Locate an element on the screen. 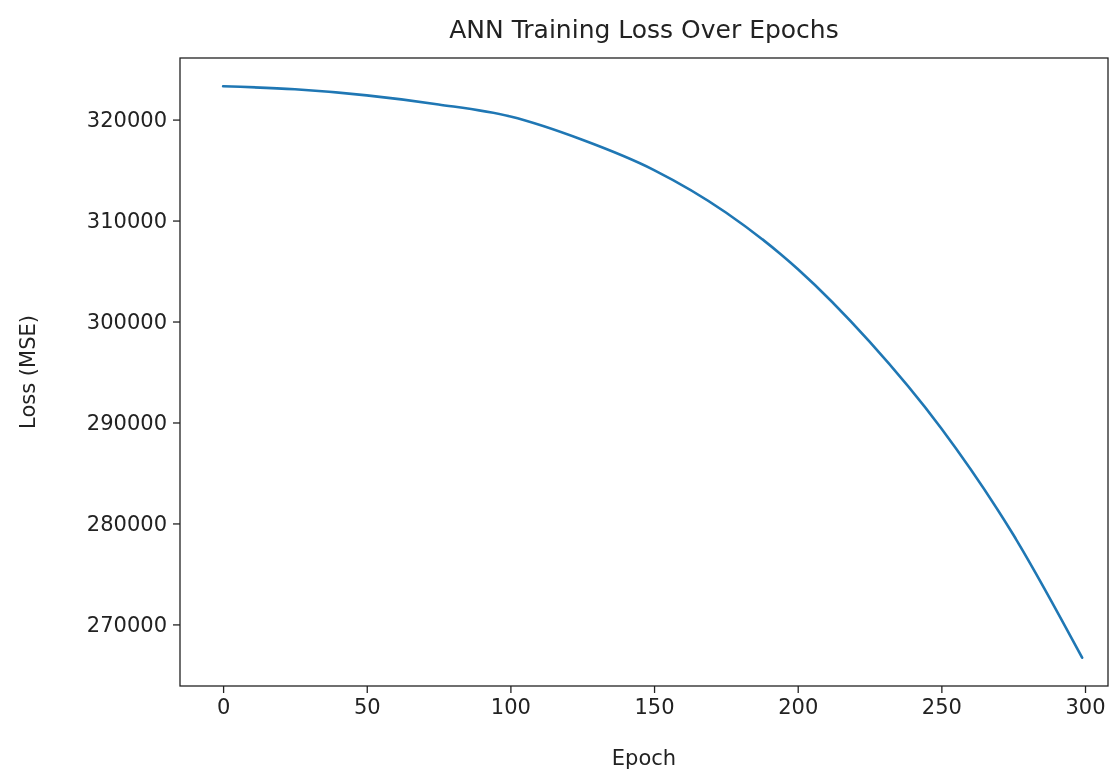 The height and width of the screenshot is (773, 1120). chart-title: ANN Training Loss Over Epochs is located at coordinates (644, 29).